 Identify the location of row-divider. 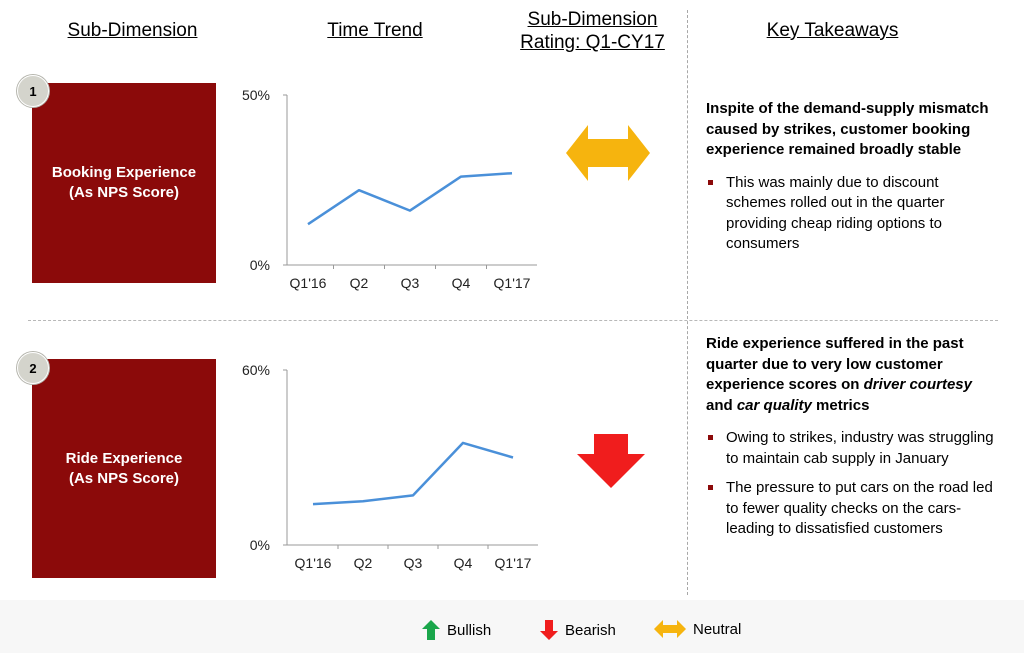
(513, 320).